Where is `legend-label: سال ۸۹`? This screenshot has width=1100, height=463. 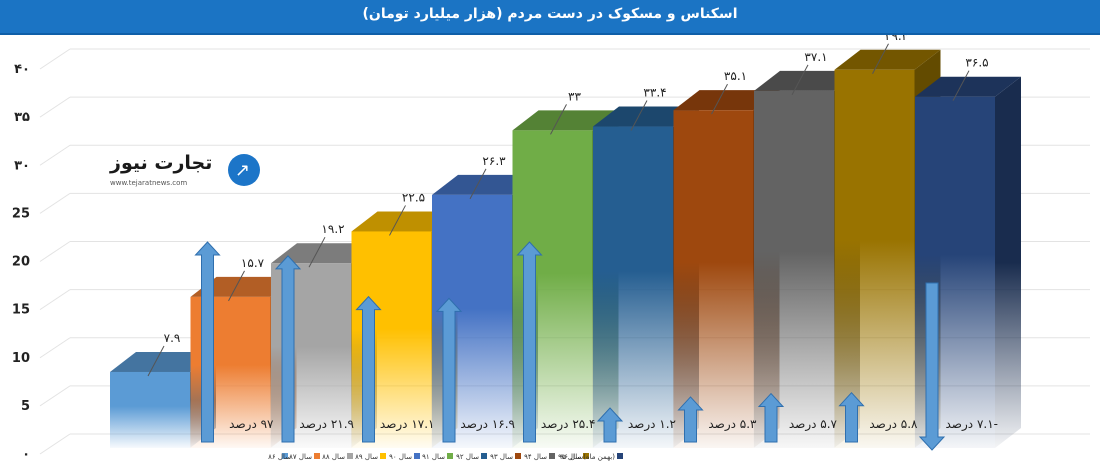 legend-label: سال ۸۹ is located at coordinates (366, 457).